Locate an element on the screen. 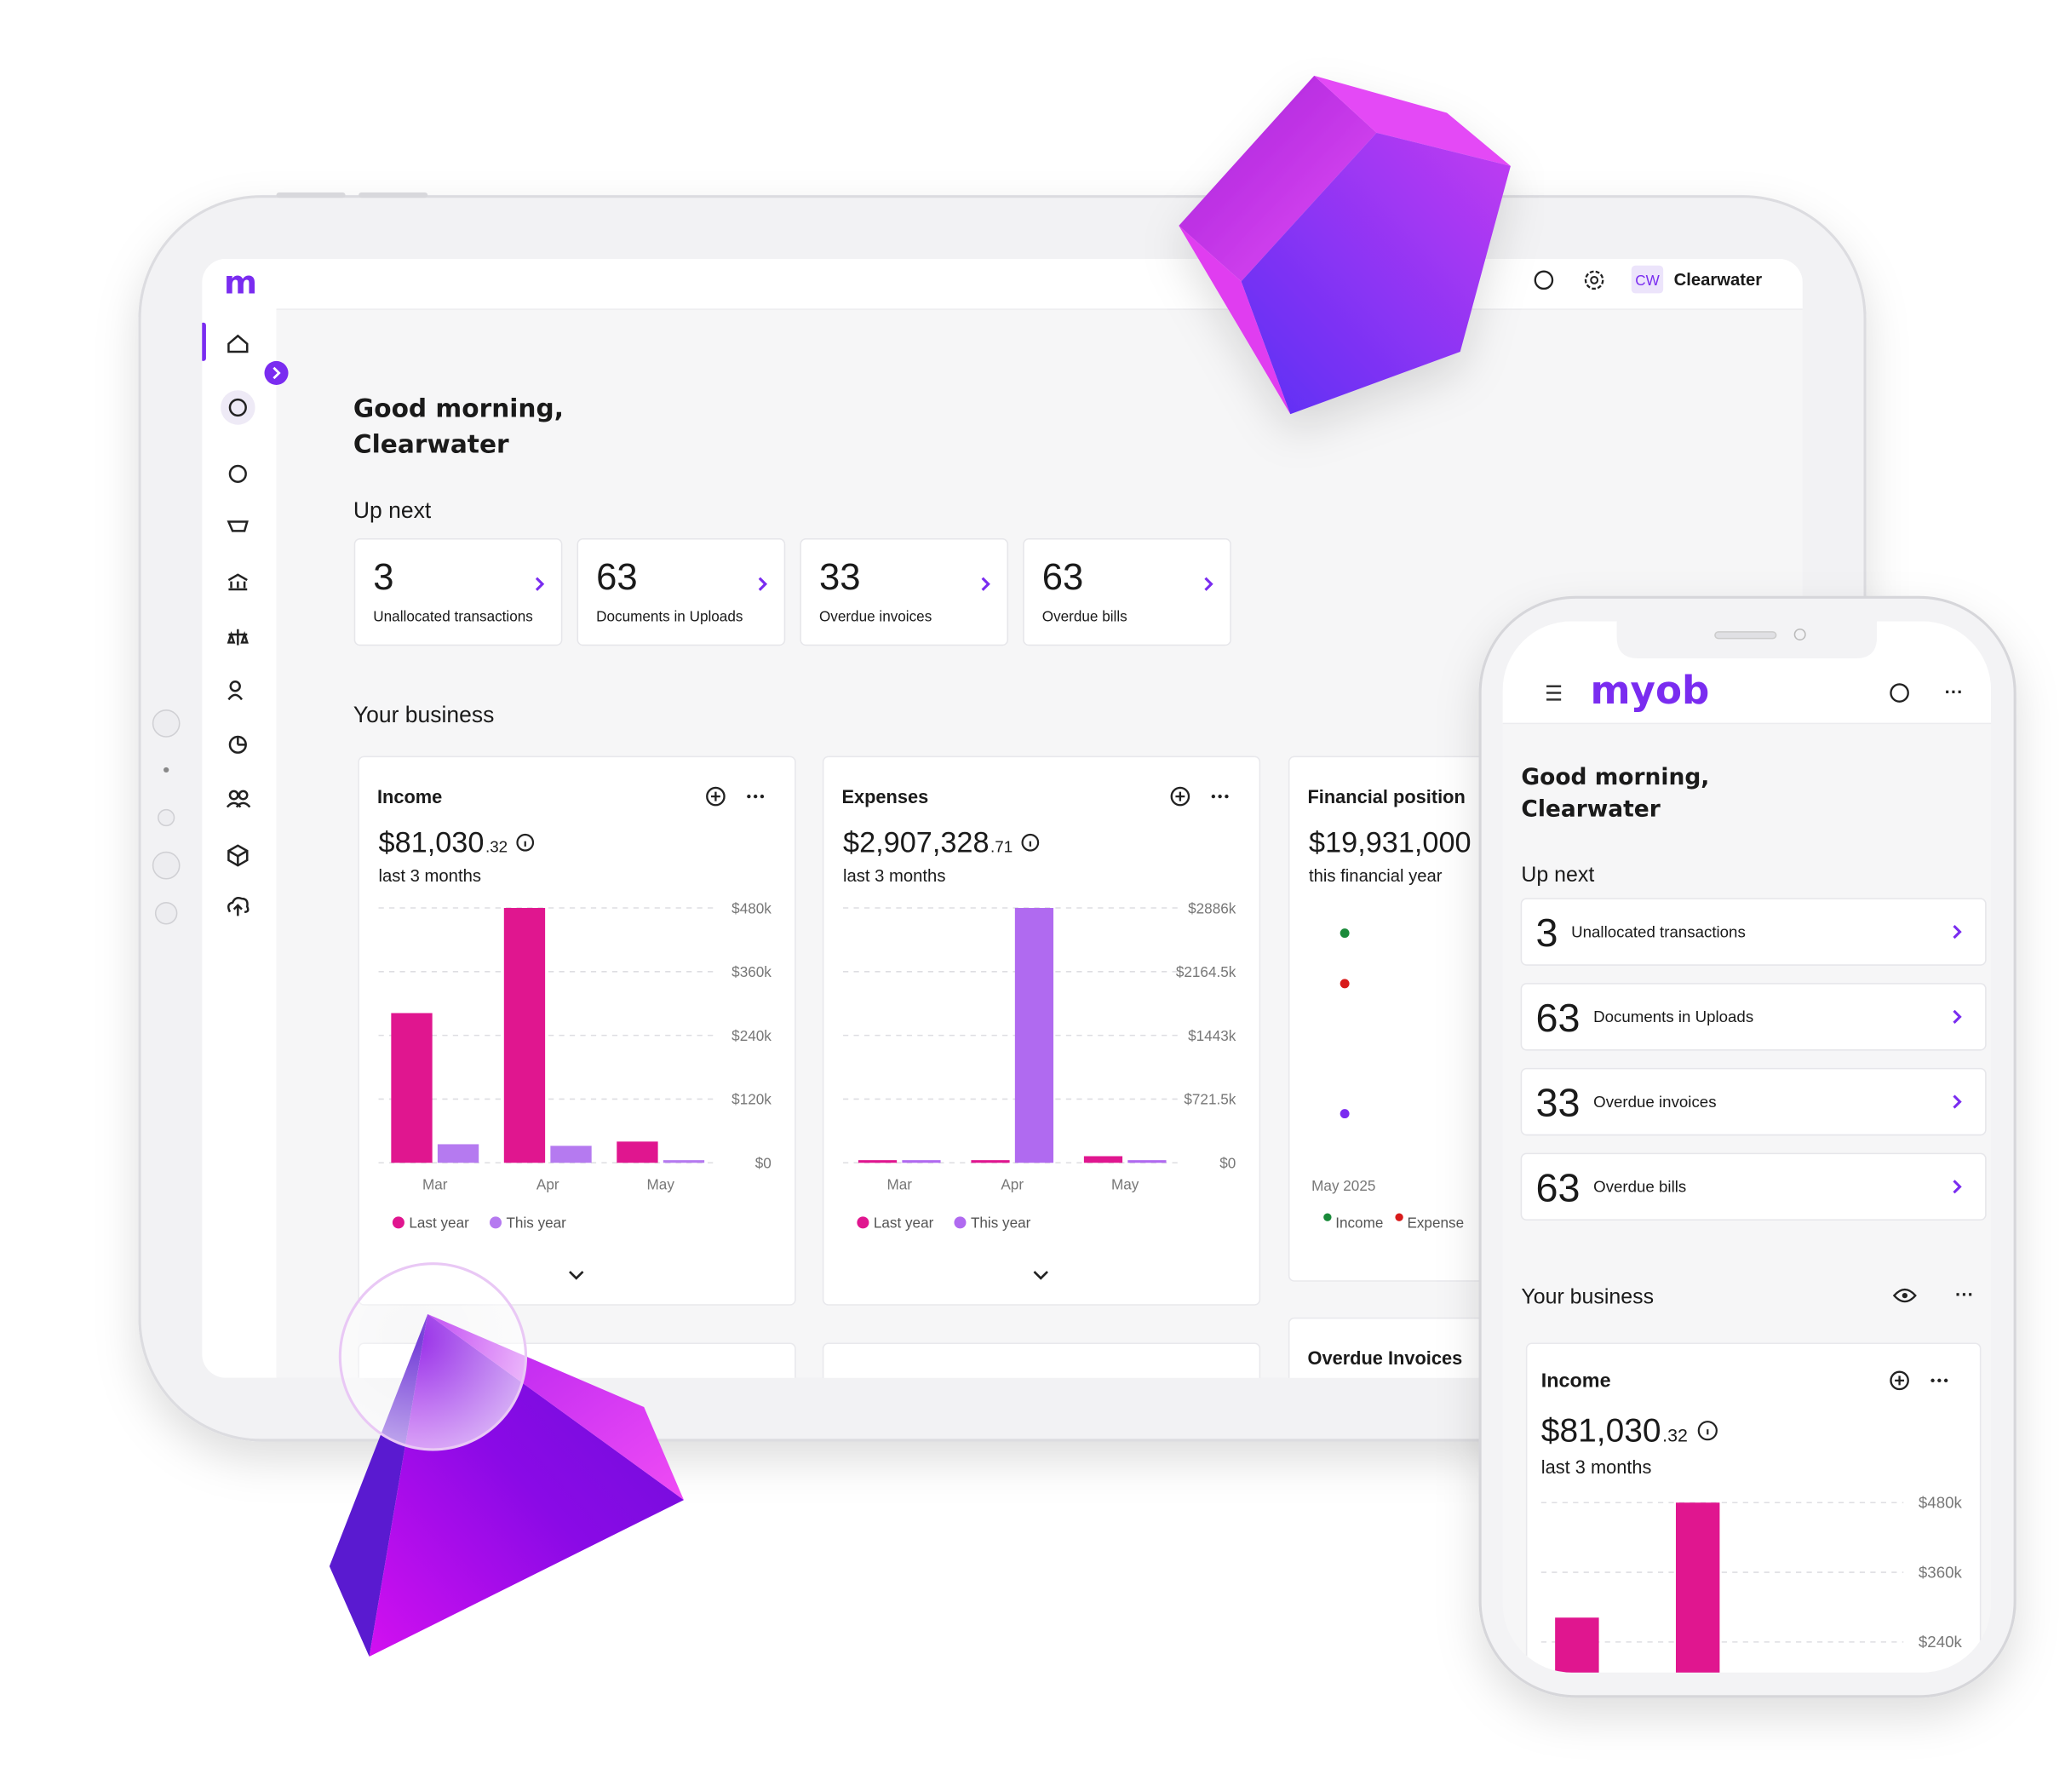 Image resolution: width=2071 pixels, height=1792 pixels. lens is located at coordinates (433, 1356).